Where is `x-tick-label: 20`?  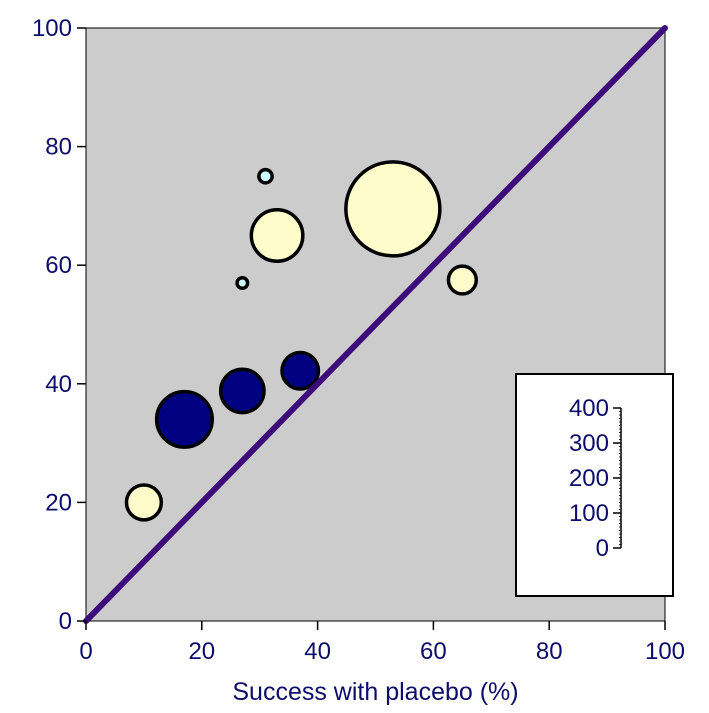 x-tick-label: 20 is located at coordinates (201, 651).